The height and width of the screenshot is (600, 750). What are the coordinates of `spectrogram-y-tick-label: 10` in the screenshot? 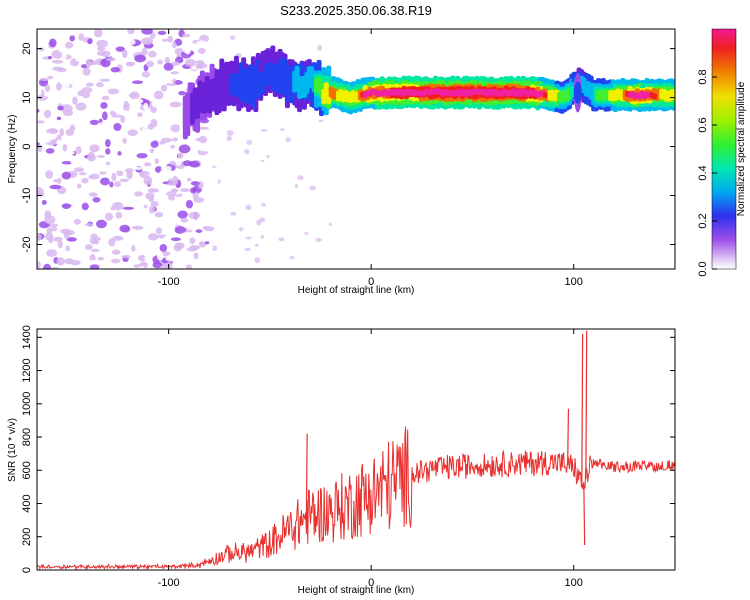 It's located at (27, 97).